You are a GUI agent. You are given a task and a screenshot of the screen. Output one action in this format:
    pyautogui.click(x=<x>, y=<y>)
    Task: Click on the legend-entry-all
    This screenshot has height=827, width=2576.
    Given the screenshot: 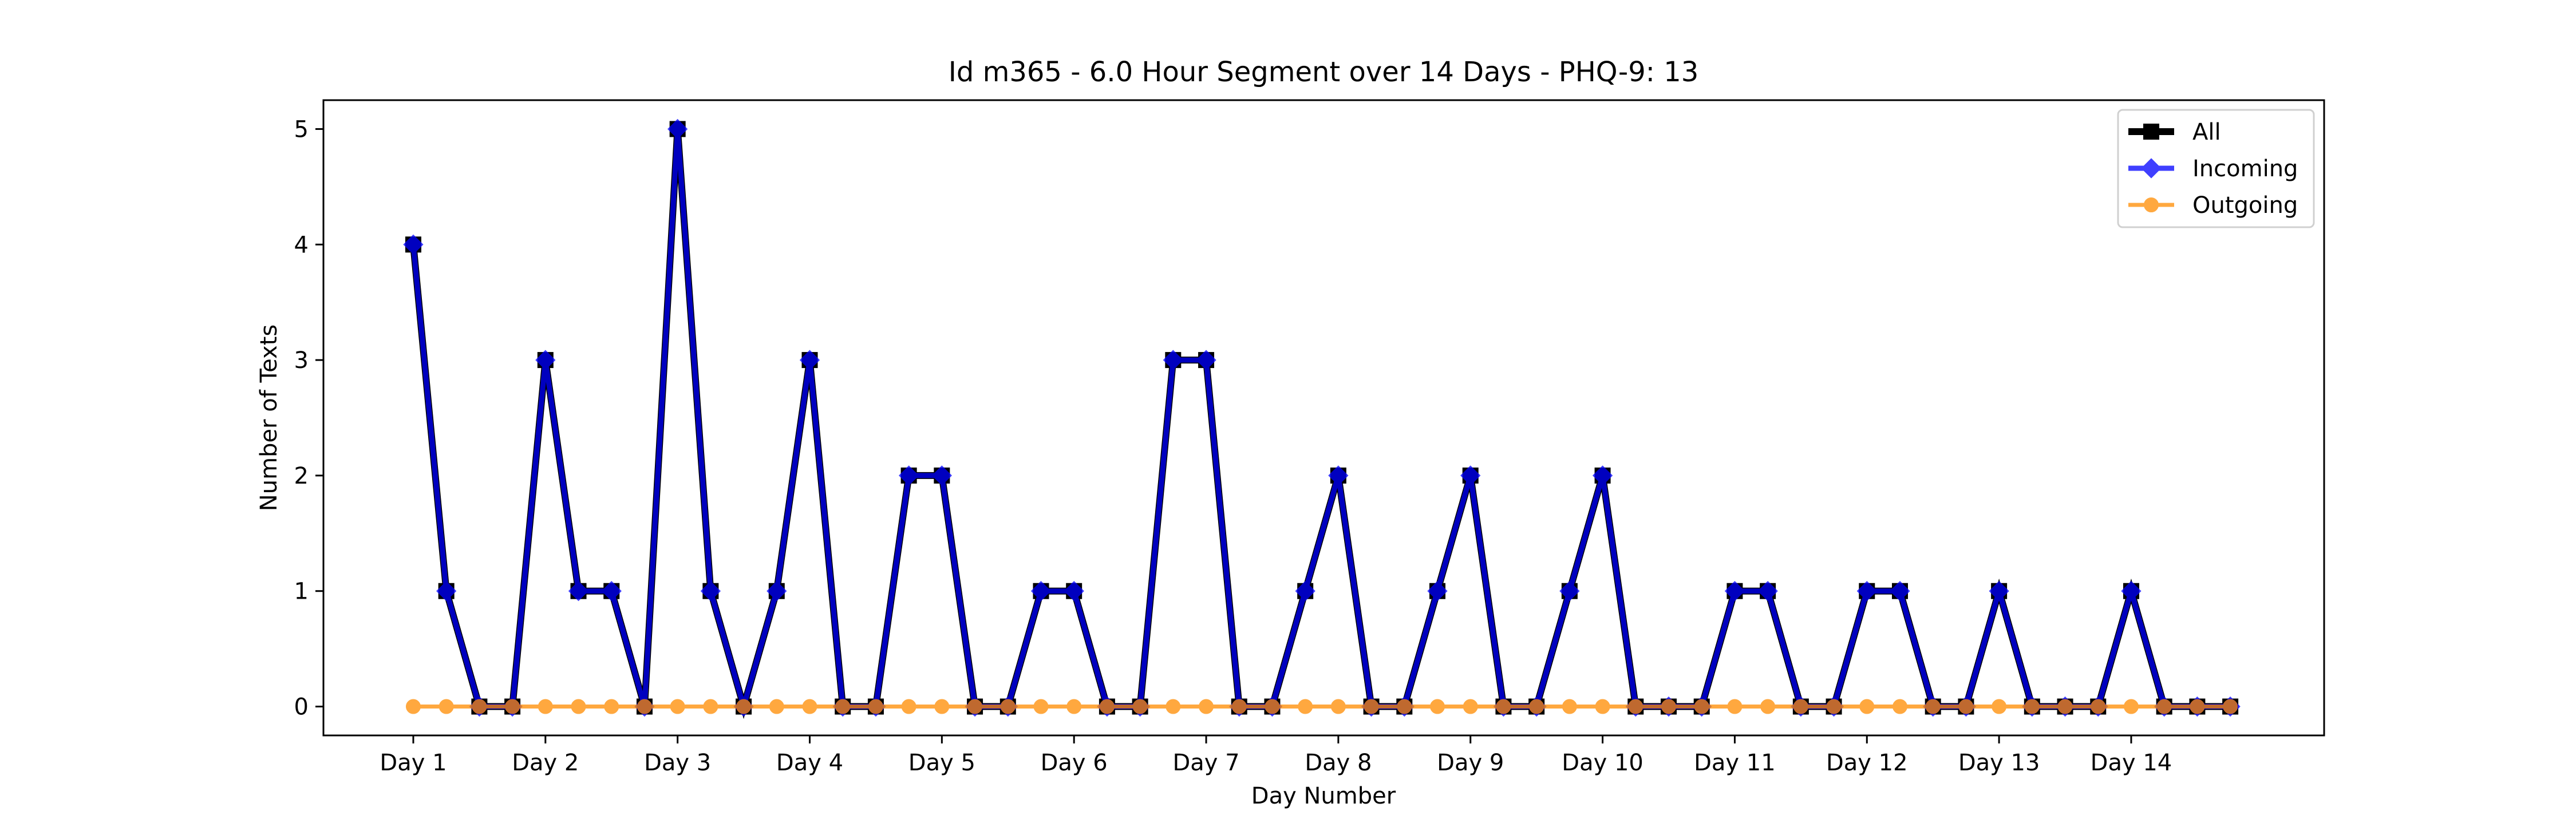 What is the action you would take?
    pyautogui.click(x=2151, y=132)
    